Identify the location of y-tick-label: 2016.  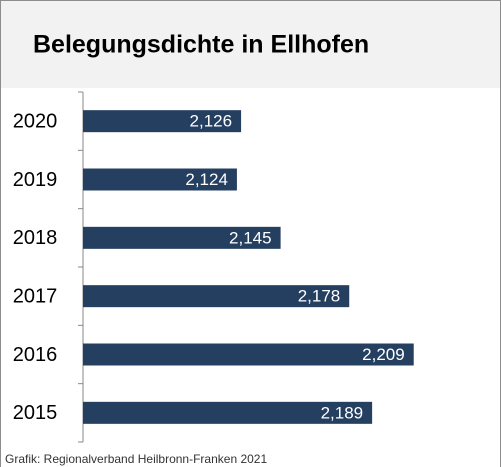
(35, 355).